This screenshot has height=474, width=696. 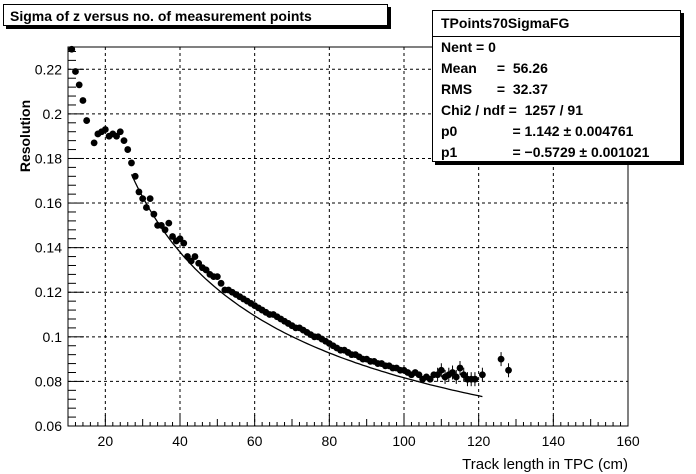 What do you see at coordinates (556, 24) in the screenshot?
I see `stats-name: TPoints70SigmaFG` at bounding box center [556, 24].